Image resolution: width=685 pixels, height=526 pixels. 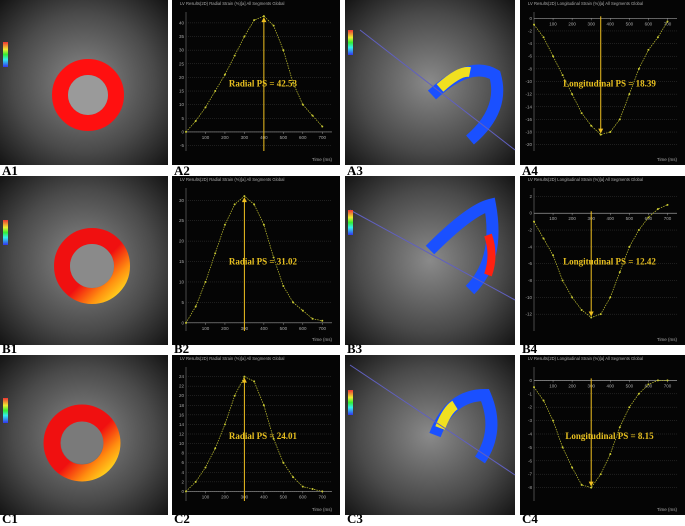 What do you see at coordinates (600, 78) in the screenshot?
I see `strain-curve` at bounding box center [600, 78].